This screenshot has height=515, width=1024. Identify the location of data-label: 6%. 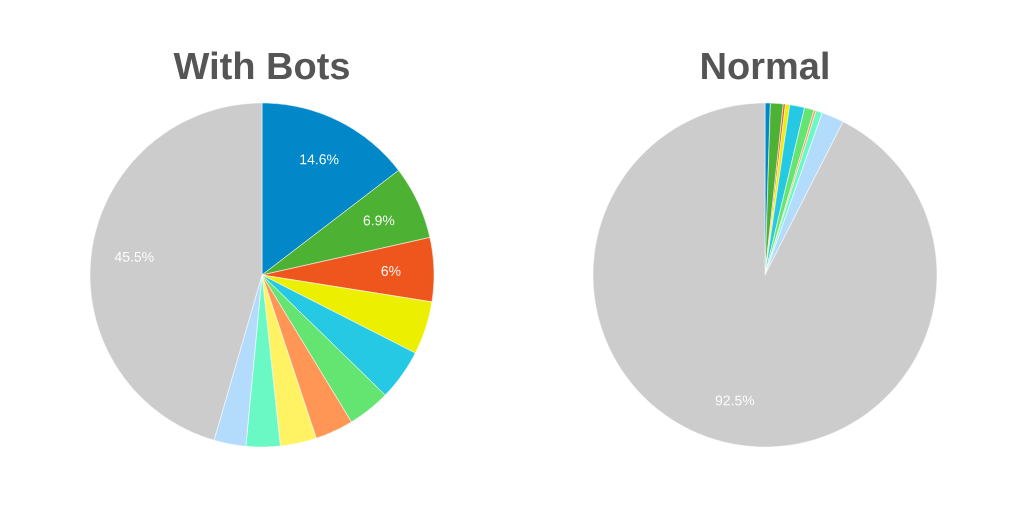
(391, 270).